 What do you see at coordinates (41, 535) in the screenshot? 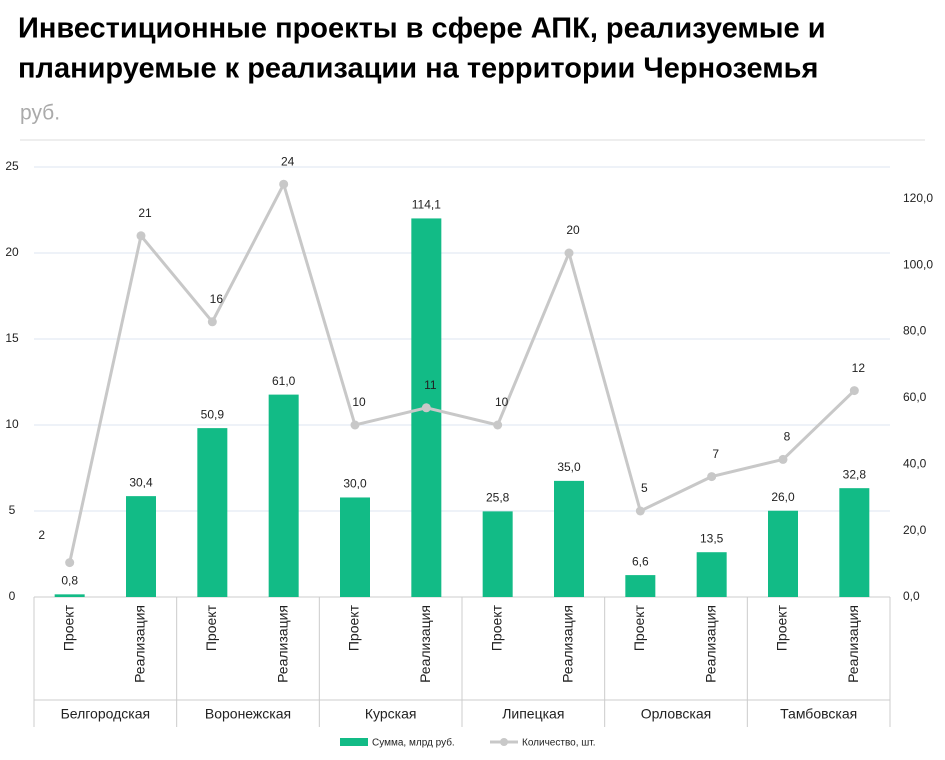
I see `data-label: 2` at bounding box center [41, 535].